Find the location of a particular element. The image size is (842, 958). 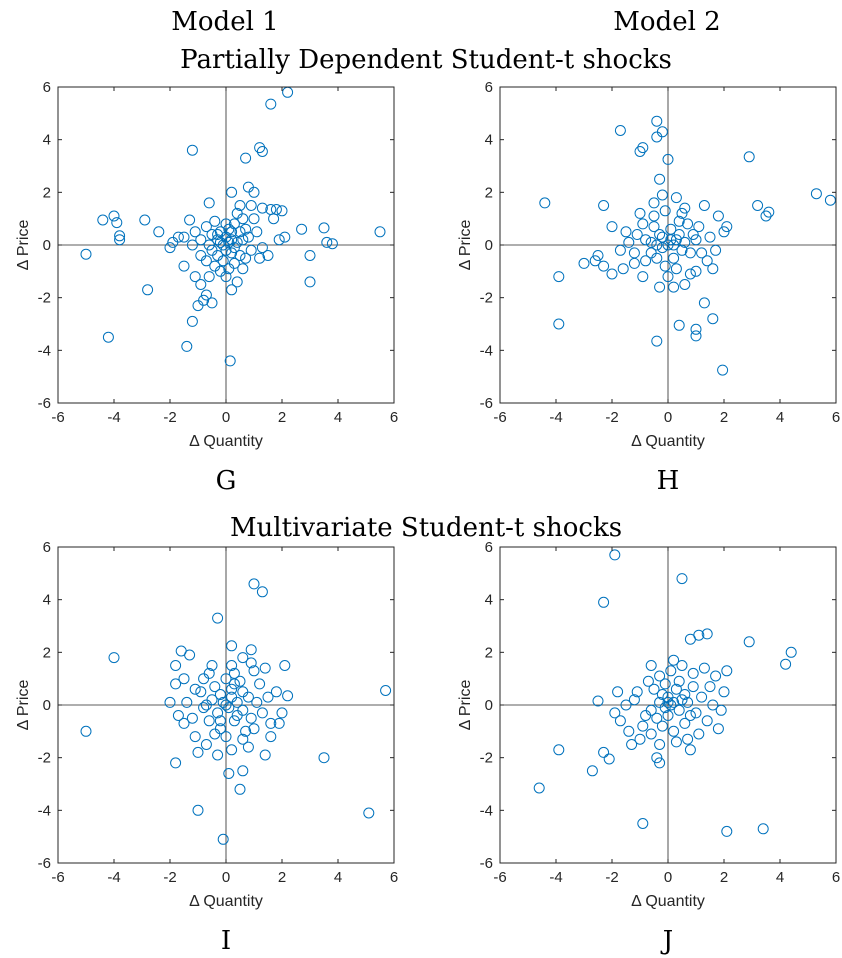

x-tick-label: -2 is located at coordinates (611, 417).